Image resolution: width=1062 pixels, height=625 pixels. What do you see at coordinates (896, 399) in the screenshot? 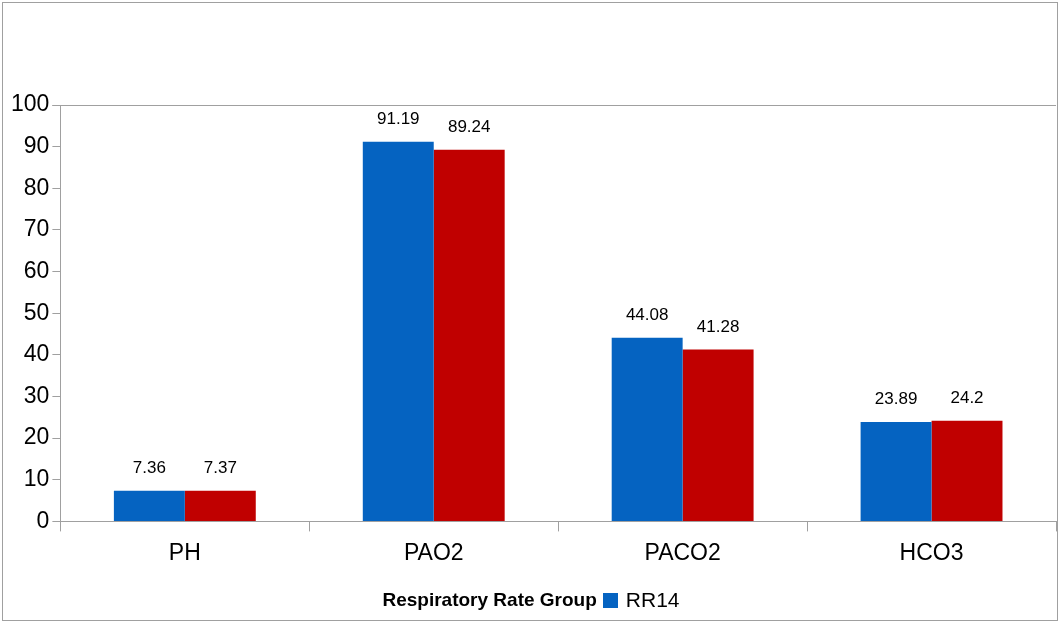
I see `data-label: 23.89` at bounding box center [896, 399].